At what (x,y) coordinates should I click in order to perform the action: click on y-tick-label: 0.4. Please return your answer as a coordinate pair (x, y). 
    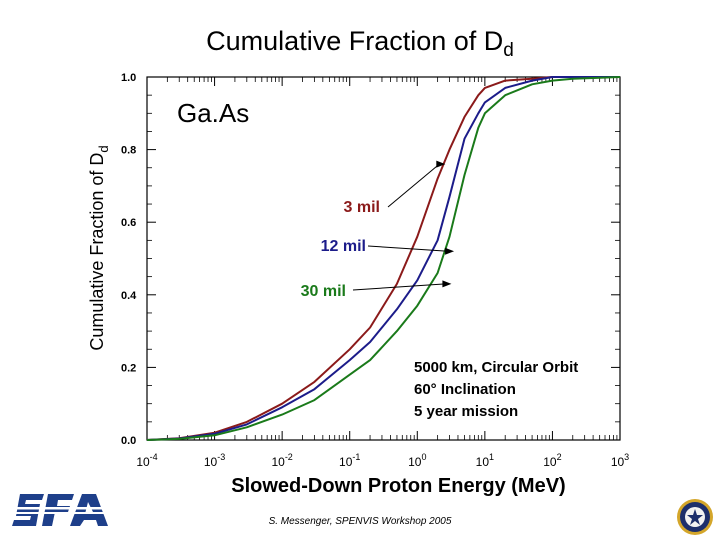
    Looking at the image, I should click on (129, 296).